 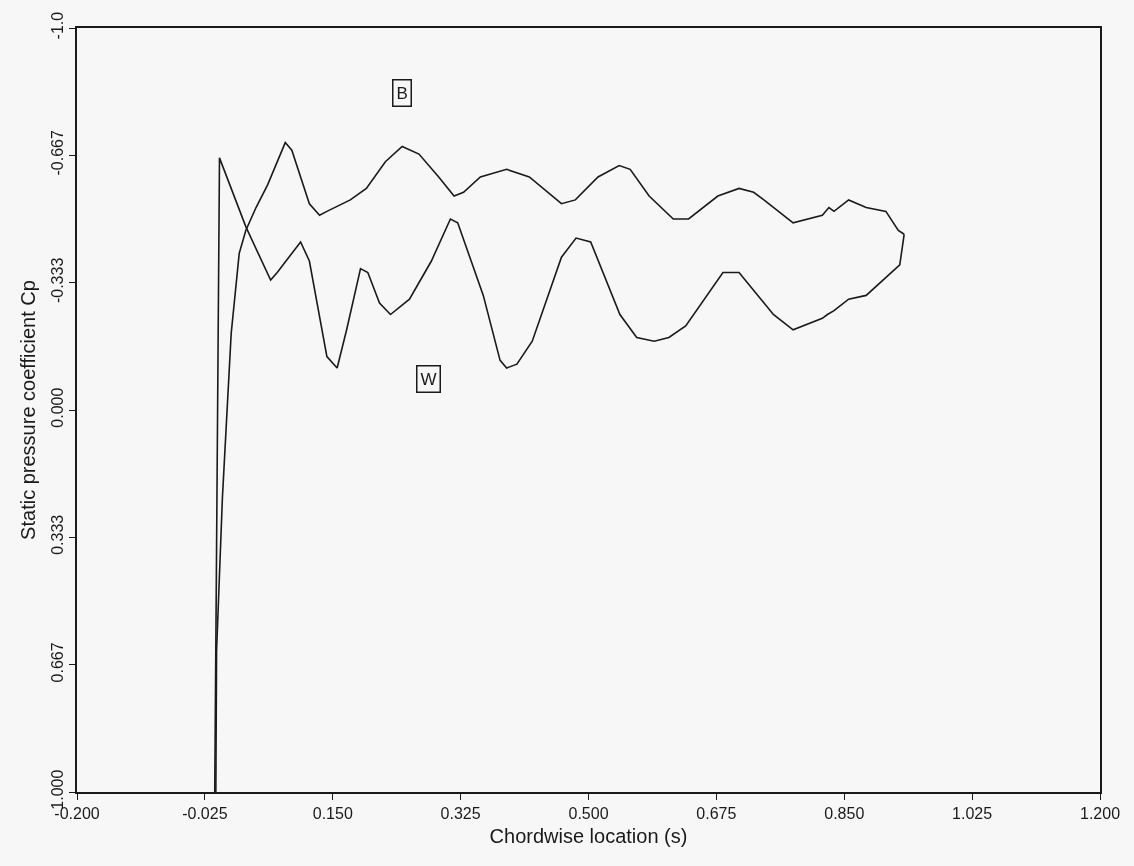 What do you see at coordinates (1100, 813) in the screenshot?
I see `x-tick-label: 1.200` at bounding box center [1100, 813].